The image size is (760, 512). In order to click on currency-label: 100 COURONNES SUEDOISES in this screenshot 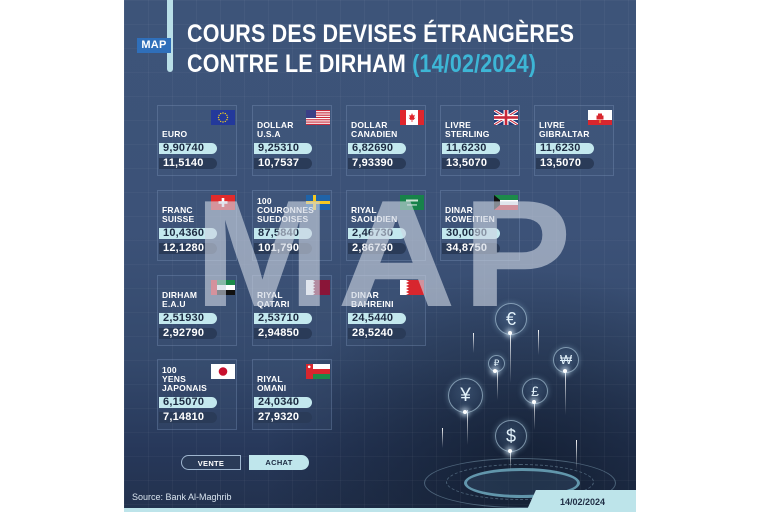, I will do `click(286, 210)`.